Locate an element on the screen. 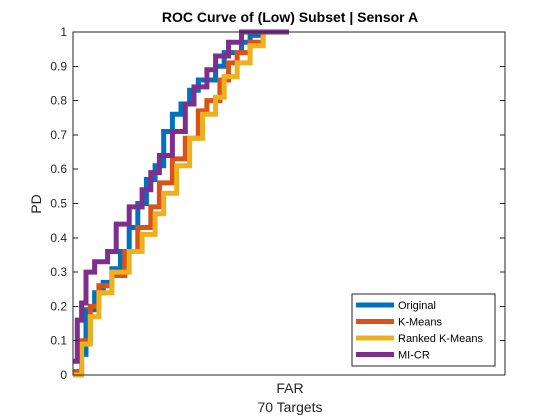 This screenshot has height=420, width=560. legend-label: Ranked K-Means is located at coordinates (440, 339).